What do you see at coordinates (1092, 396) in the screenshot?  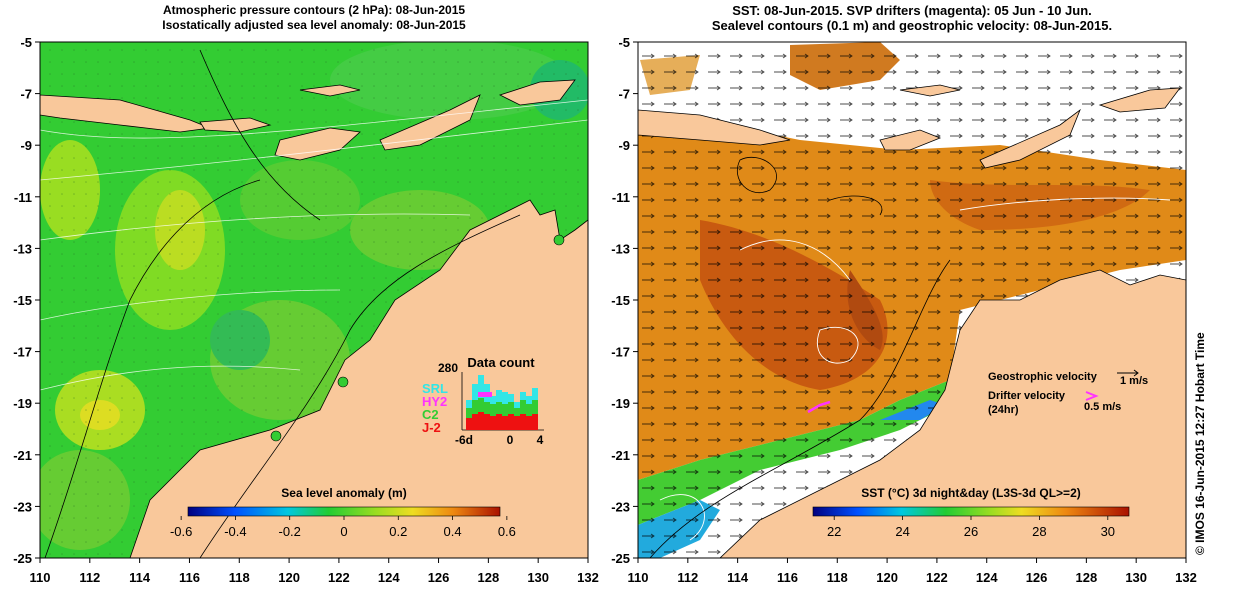 I see `drifter-scale-arrow-icon` at bounding box center [1092, 396].